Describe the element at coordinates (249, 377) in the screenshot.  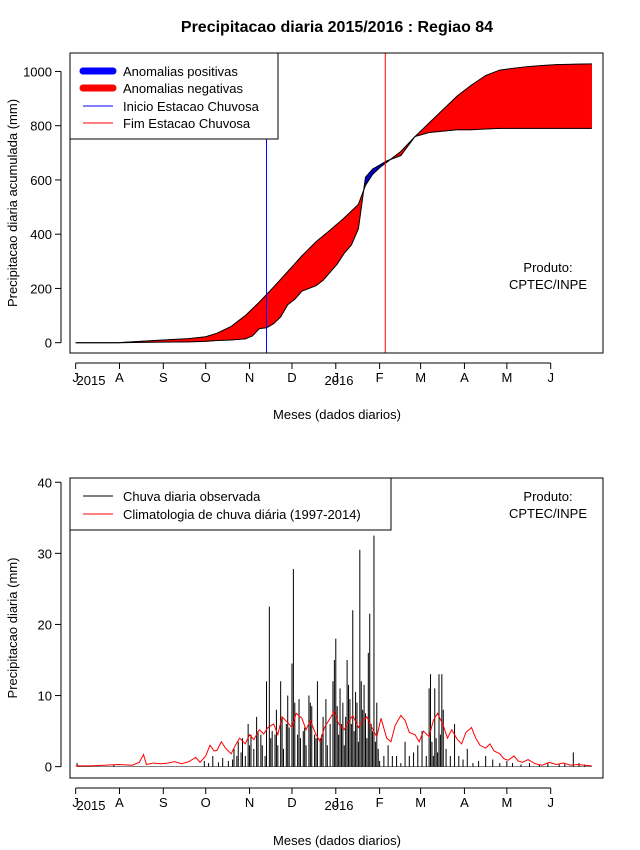
I see `x-axis-top-month-label: N` at that location.